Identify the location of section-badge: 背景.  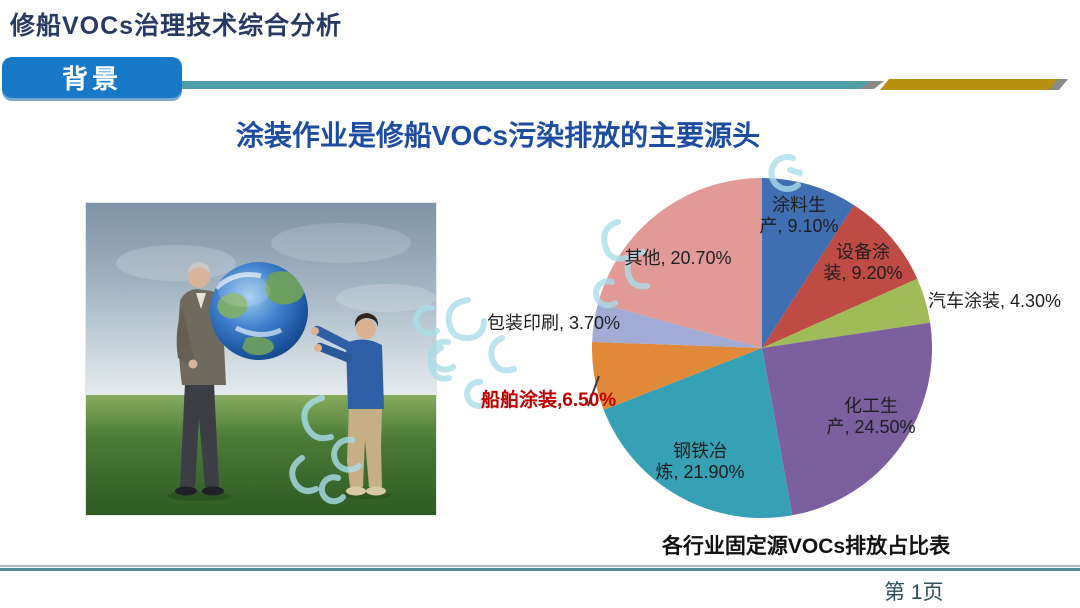
(92, 77).